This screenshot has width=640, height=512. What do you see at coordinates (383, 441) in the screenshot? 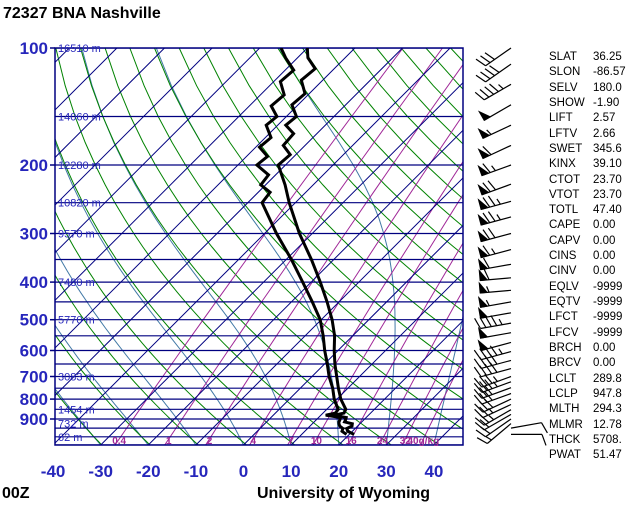
I see `svg-text: 24` at bounding box center [383, 441].